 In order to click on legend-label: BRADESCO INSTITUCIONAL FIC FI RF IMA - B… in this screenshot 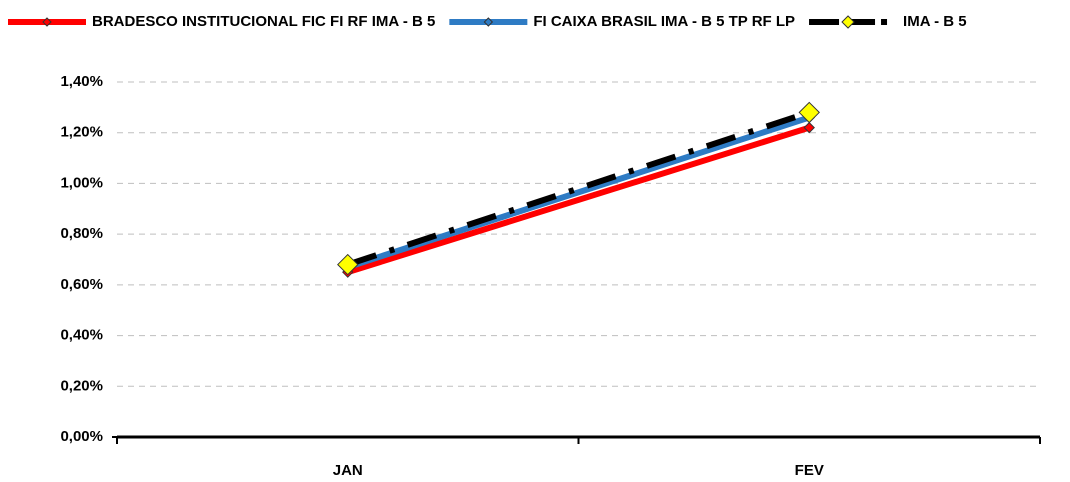, I will do `click(263, 21)`.